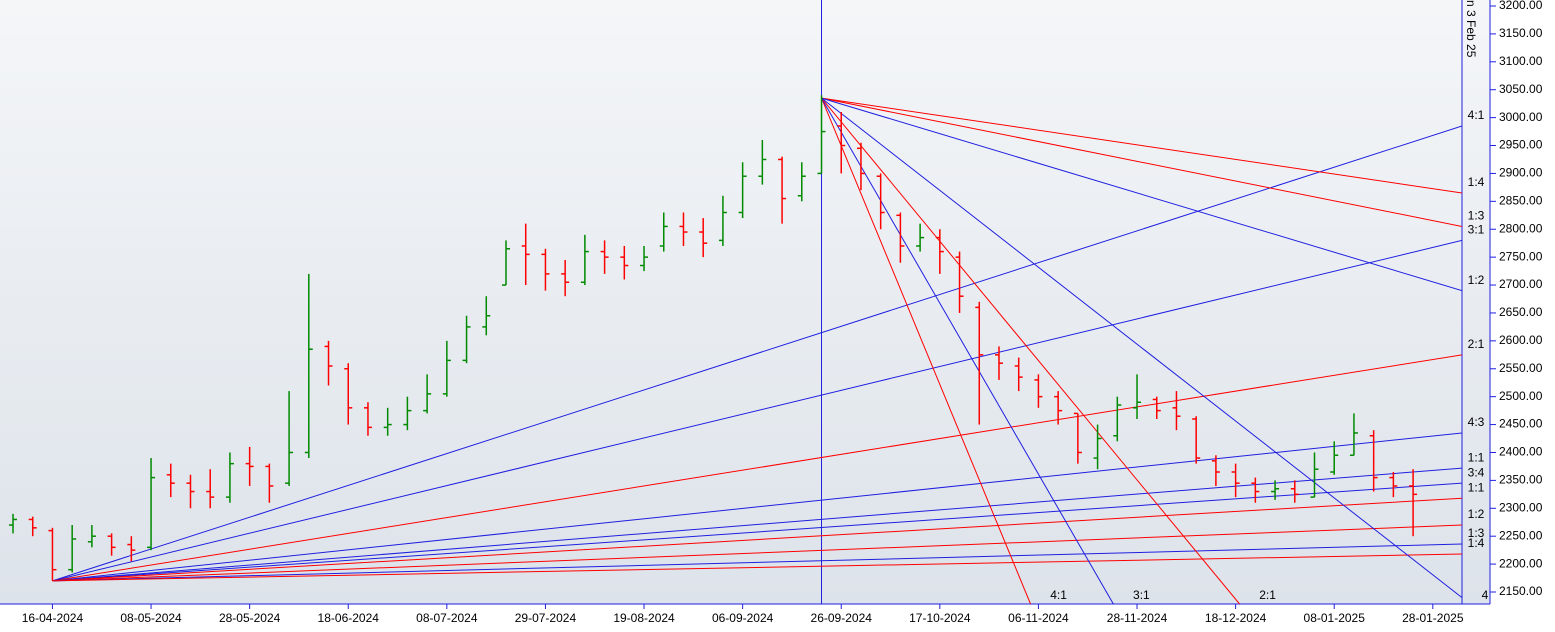  Describe the element at coordinates (1521, 284) in the screenshot. I see `y-tick-label: 2700.00` at that location.